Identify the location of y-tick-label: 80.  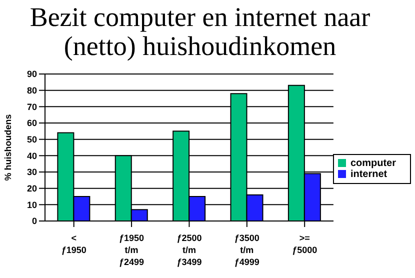
(31, 91).